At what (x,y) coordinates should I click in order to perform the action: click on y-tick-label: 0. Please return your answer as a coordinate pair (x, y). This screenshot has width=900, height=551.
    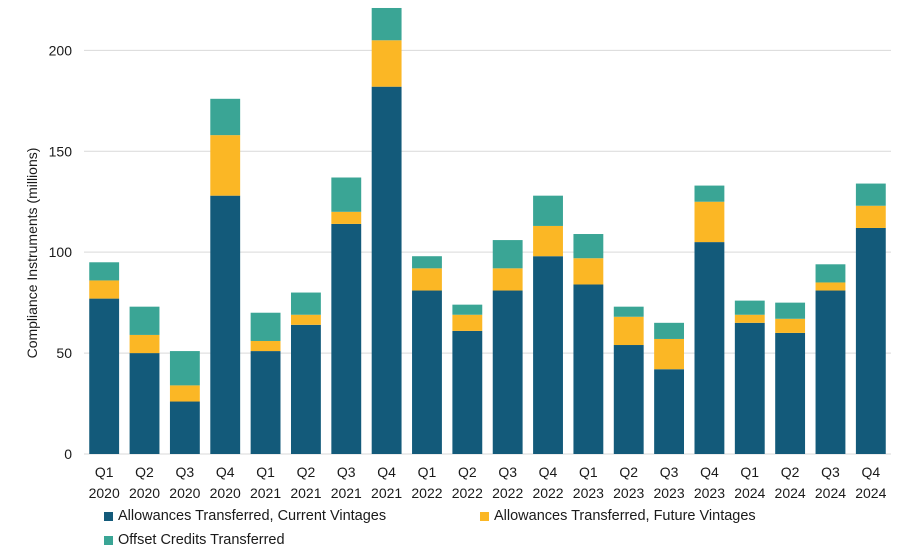
    Looking at the image, I should click on (68, 454).